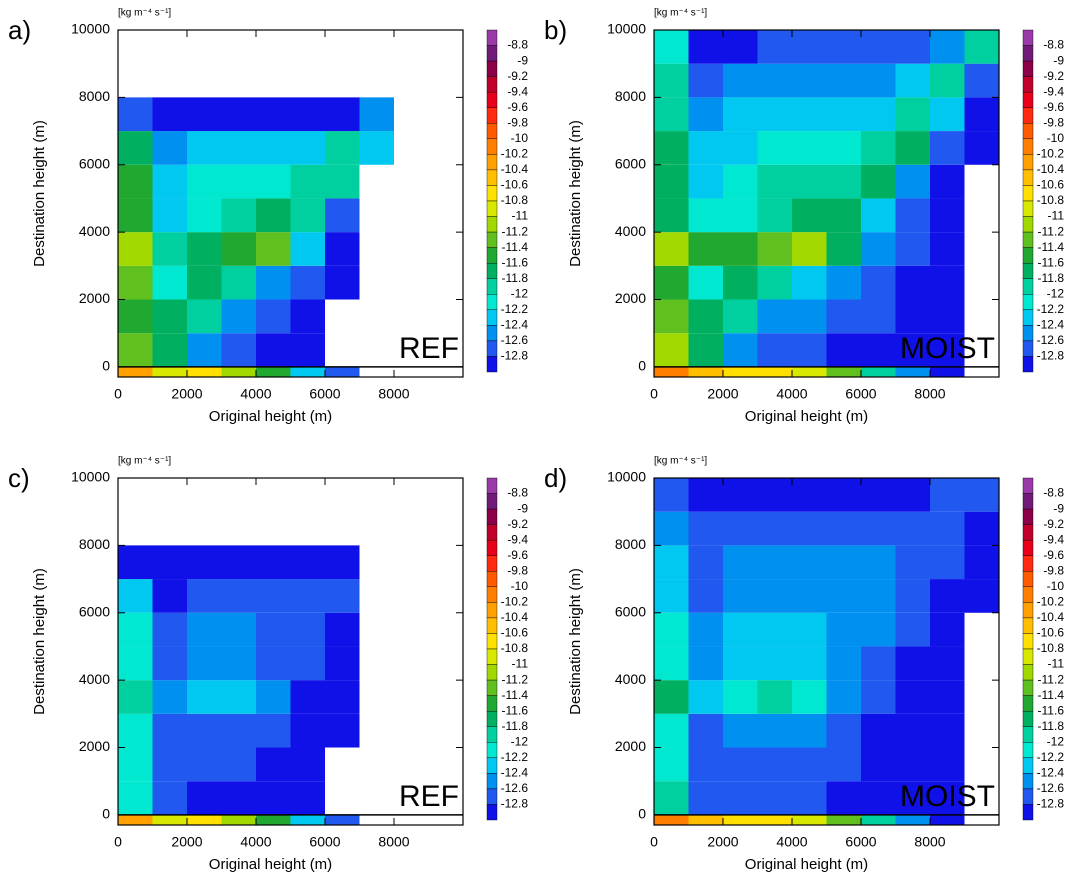  I want to click on y-tick-label: 4000, so click(630, 231).